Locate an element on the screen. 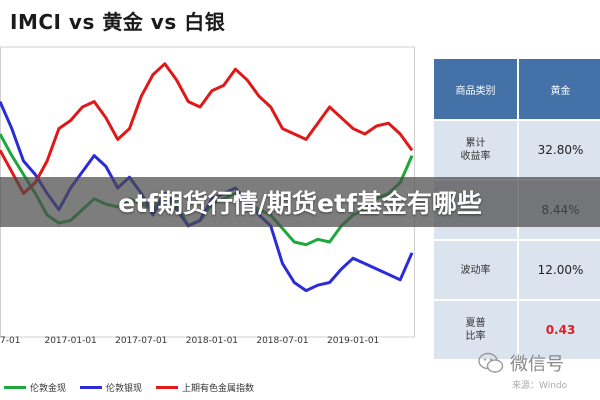 This screenshot has width=600, height=400. table-row: 累计 收益率 32.80% is located at coordinates (516, 150).